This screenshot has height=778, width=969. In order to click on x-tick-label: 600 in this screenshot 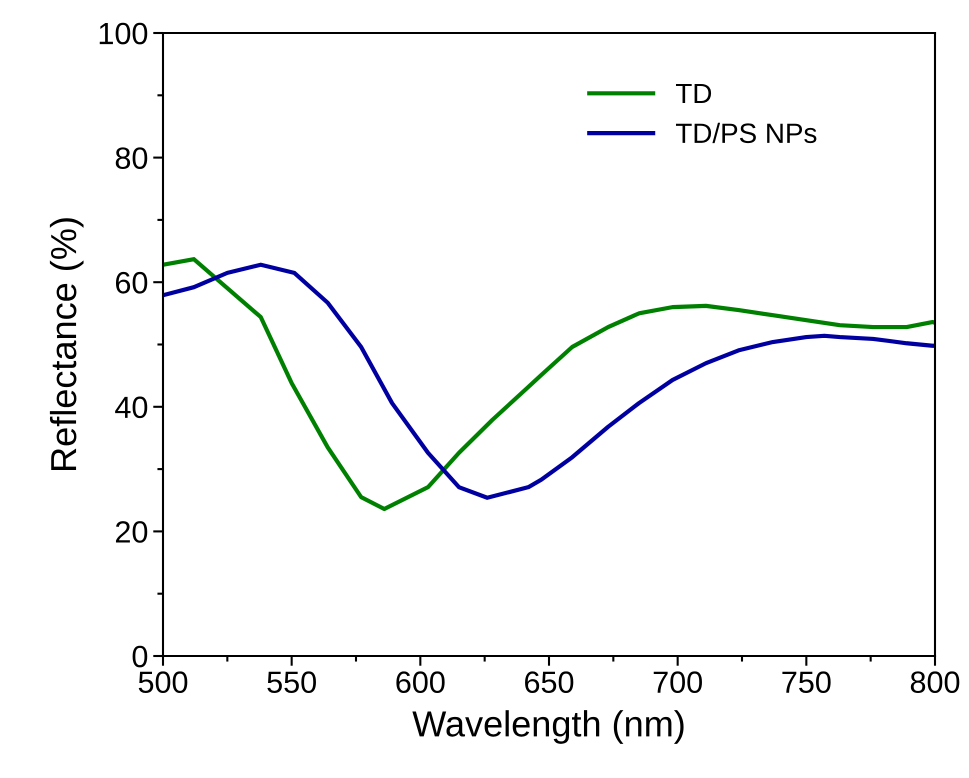, I will do `click(420, 682)`.